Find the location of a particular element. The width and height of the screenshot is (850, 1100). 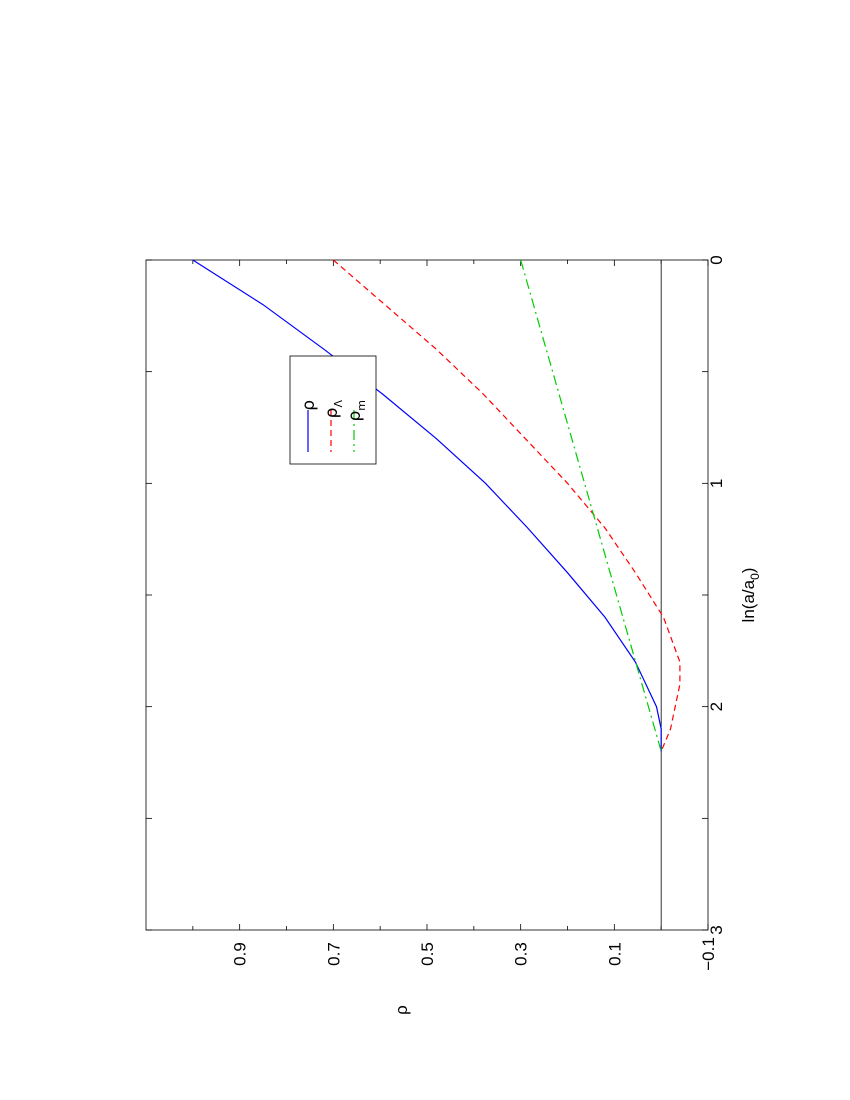

x-axis-title-close: ) is located at coordinates (748, 571).